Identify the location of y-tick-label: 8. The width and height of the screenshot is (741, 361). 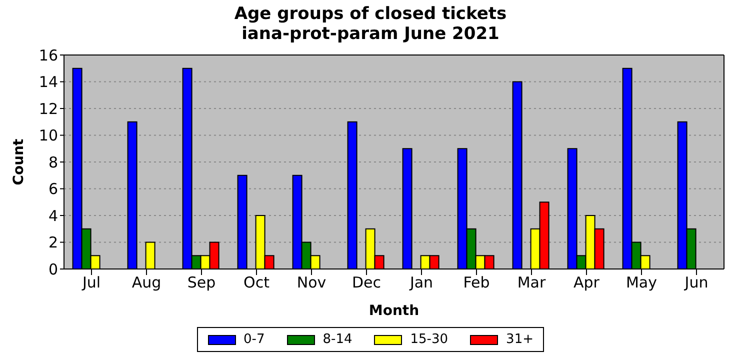
(53, 162).